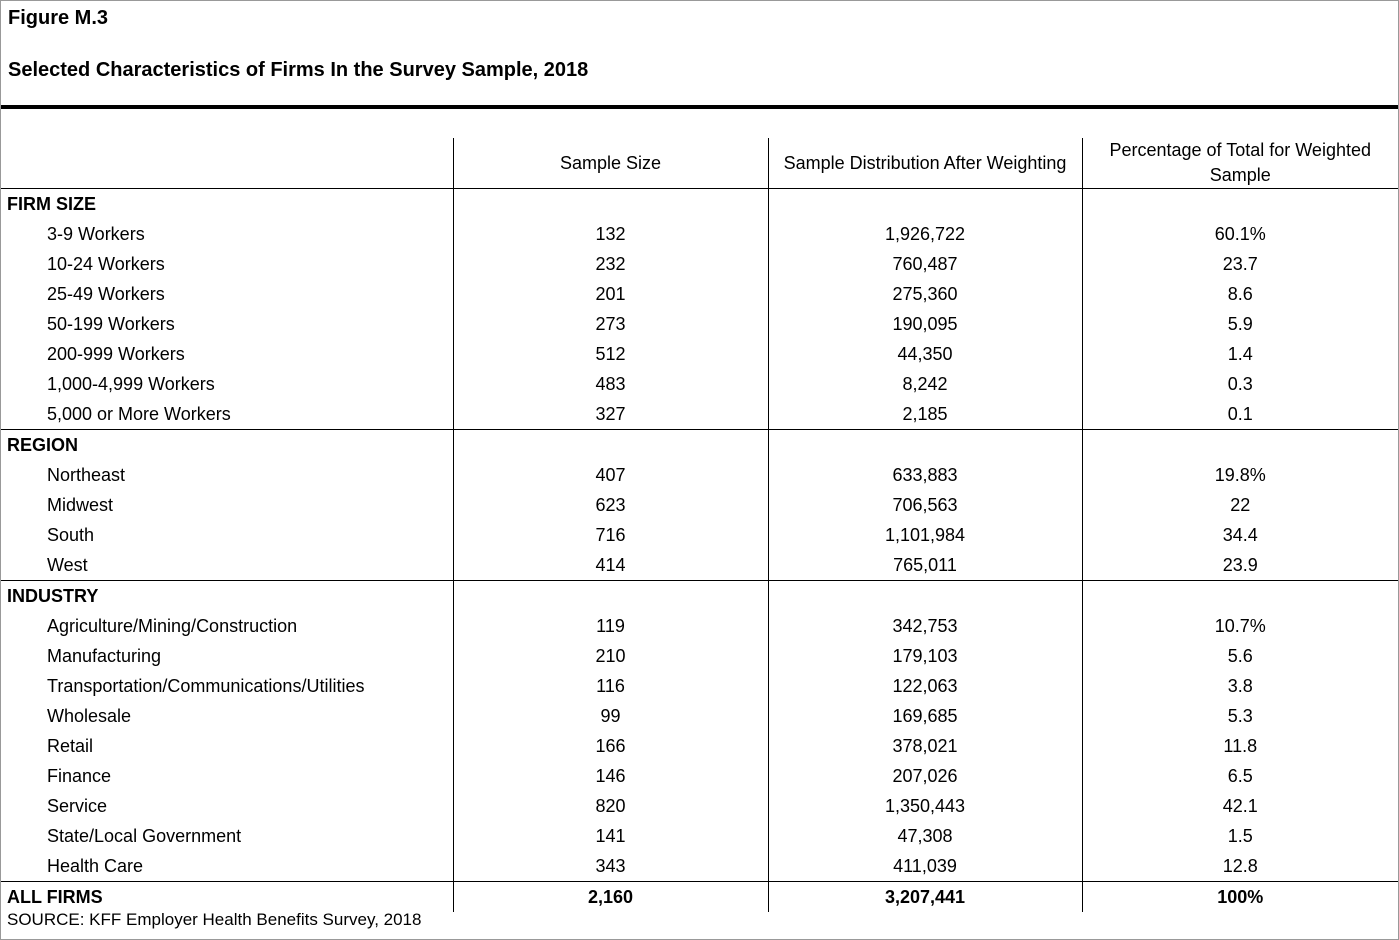  I want to click on total-row: ALL FIRMS 2,160 3,207,441 100%, so click(699, 896).